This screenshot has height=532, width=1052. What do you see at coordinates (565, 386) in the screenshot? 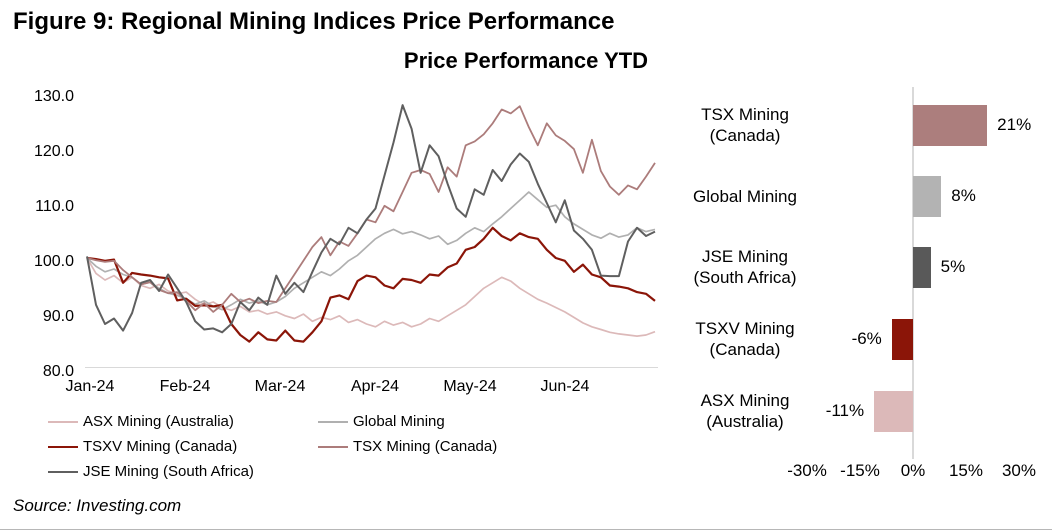
I see `x-axis-tick-label: Jun-24` at bounding box center [565, 386].